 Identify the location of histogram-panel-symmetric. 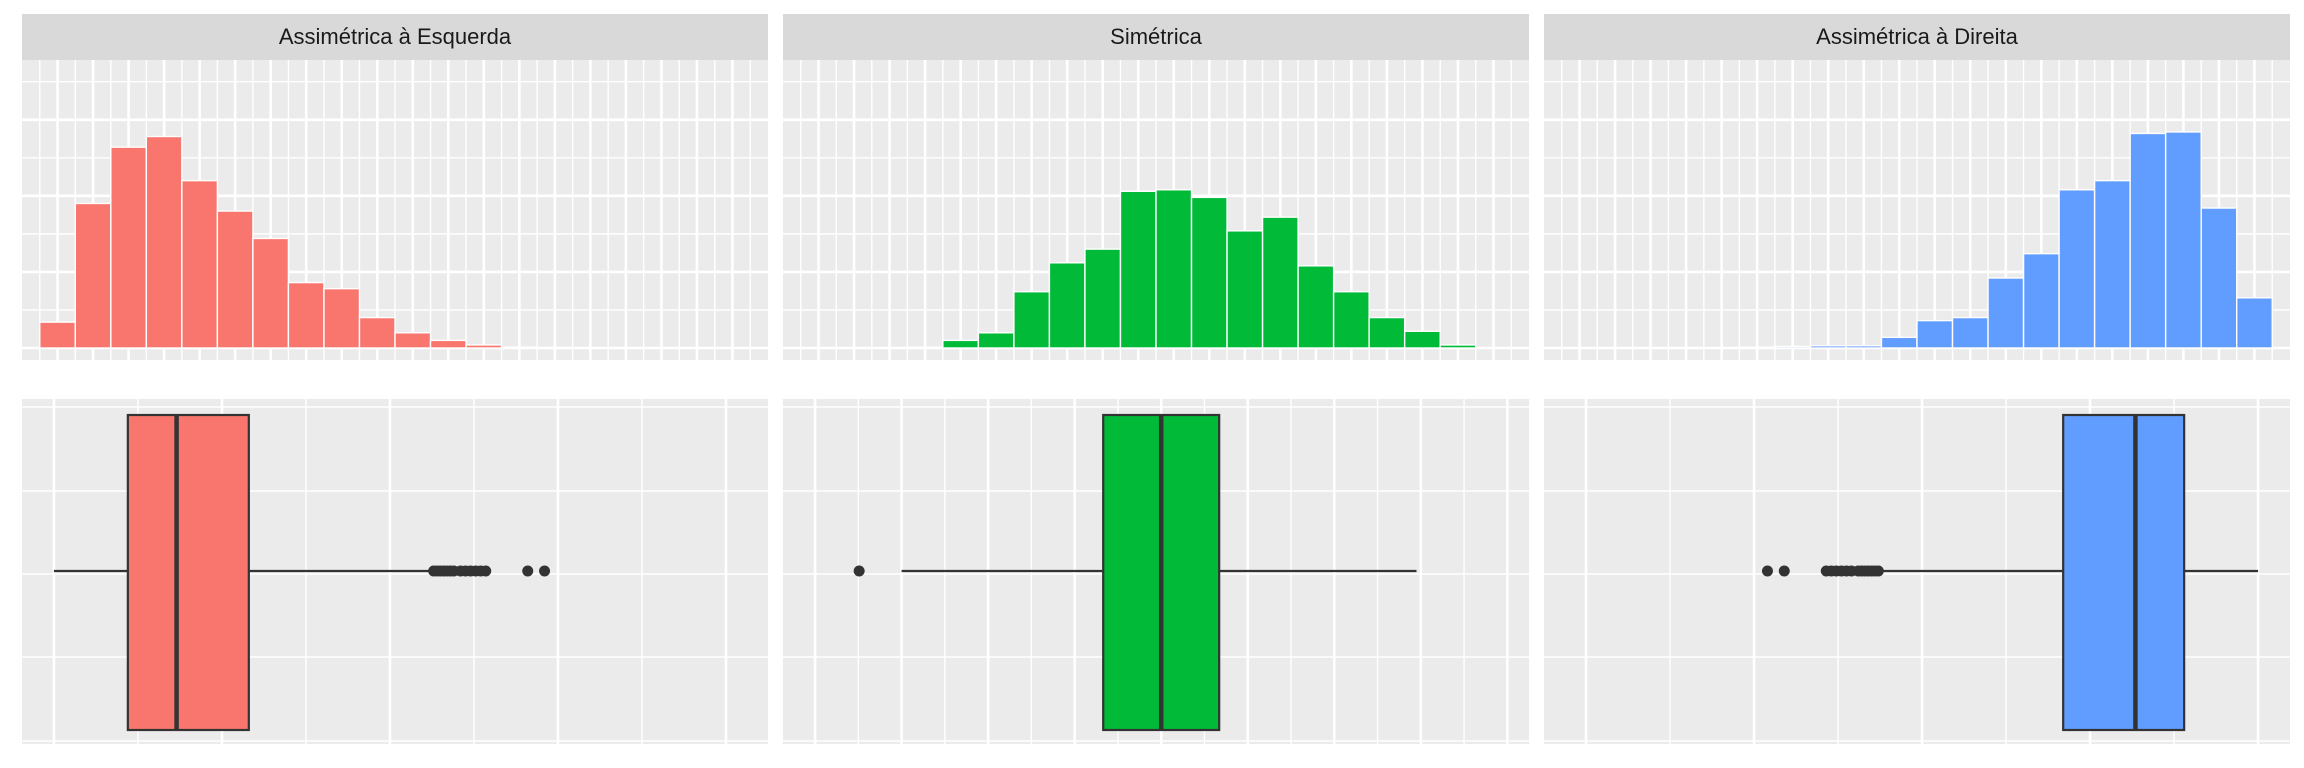
(1156, 210).